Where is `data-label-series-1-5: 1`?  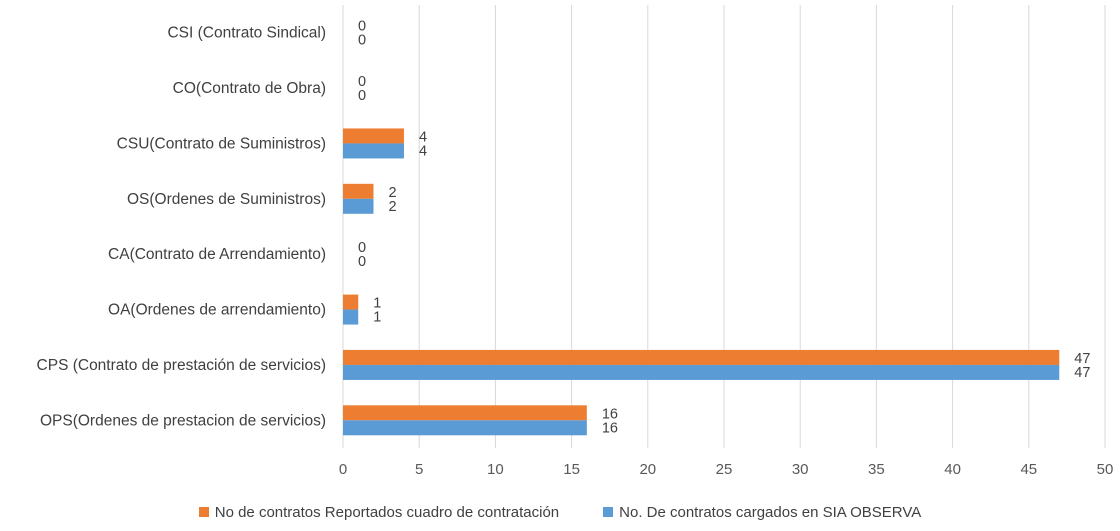 data-label-series-1-5: 1 is located at coordinates (377, 304).